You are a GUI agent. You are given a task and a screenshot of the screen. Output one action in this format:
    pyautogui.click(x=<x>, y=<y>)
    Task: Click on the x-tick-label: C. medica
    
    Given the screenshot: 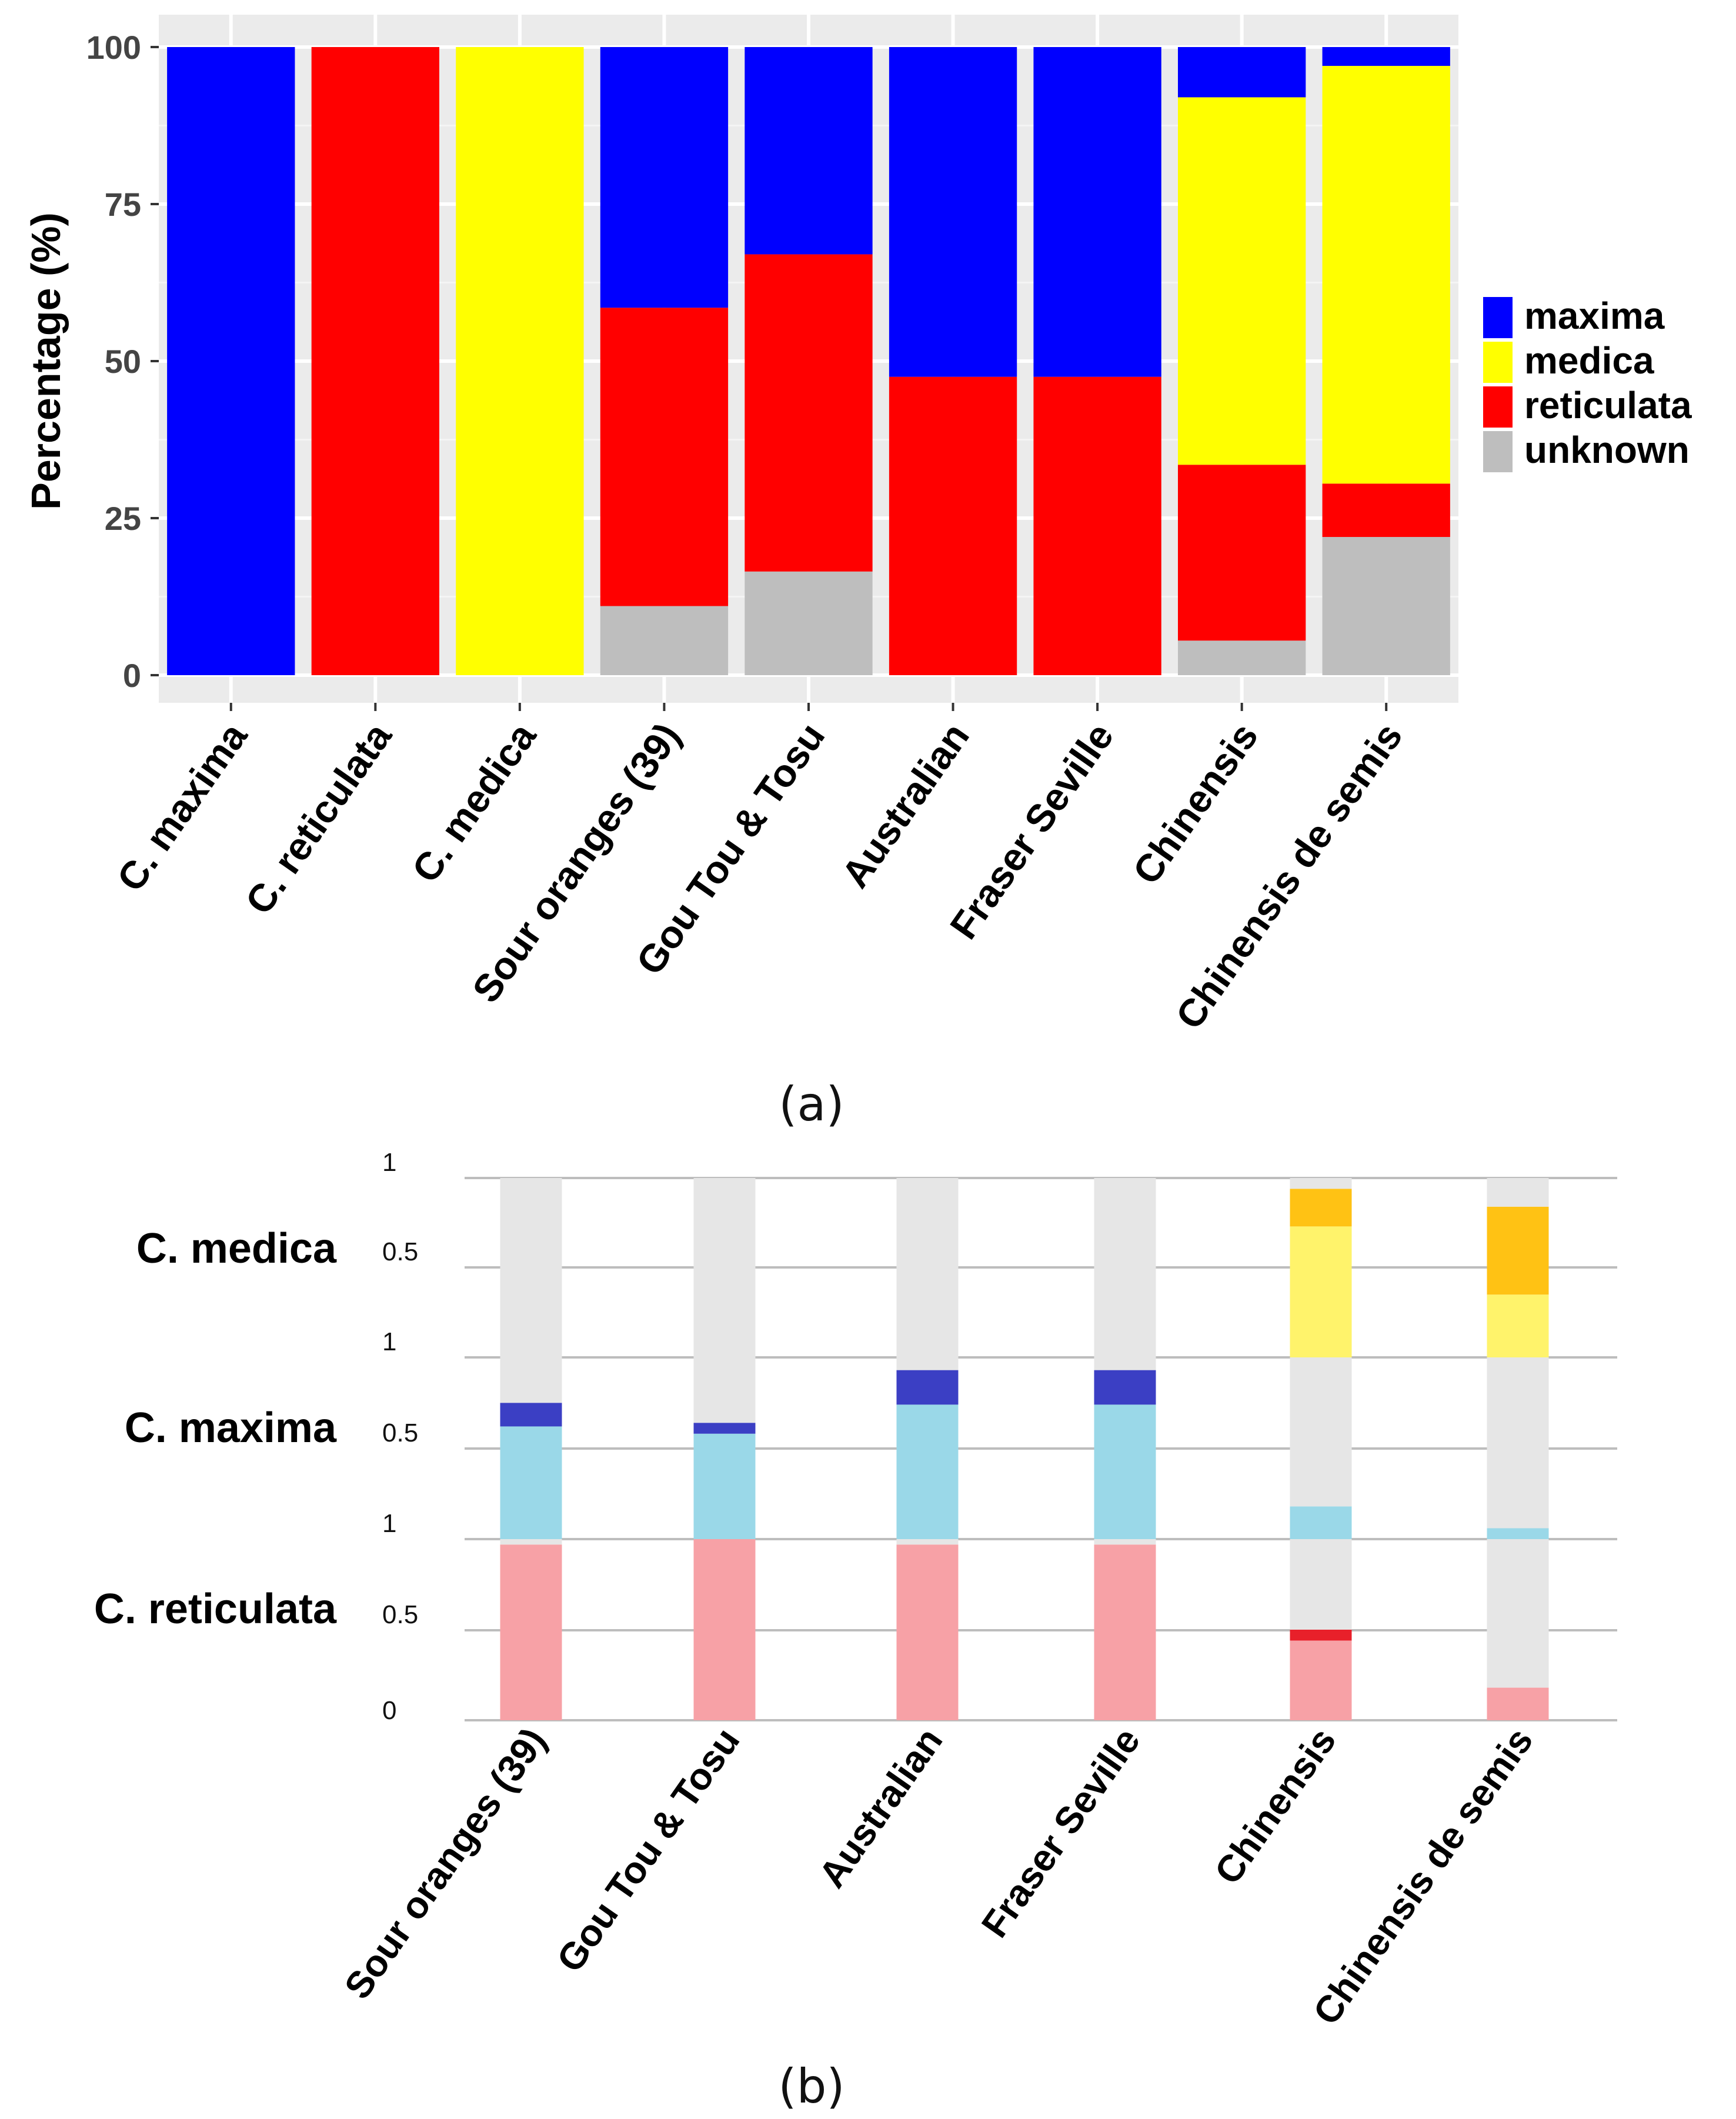 What is the action you would take?
    pyautogui.click(x=474, y=802)
    